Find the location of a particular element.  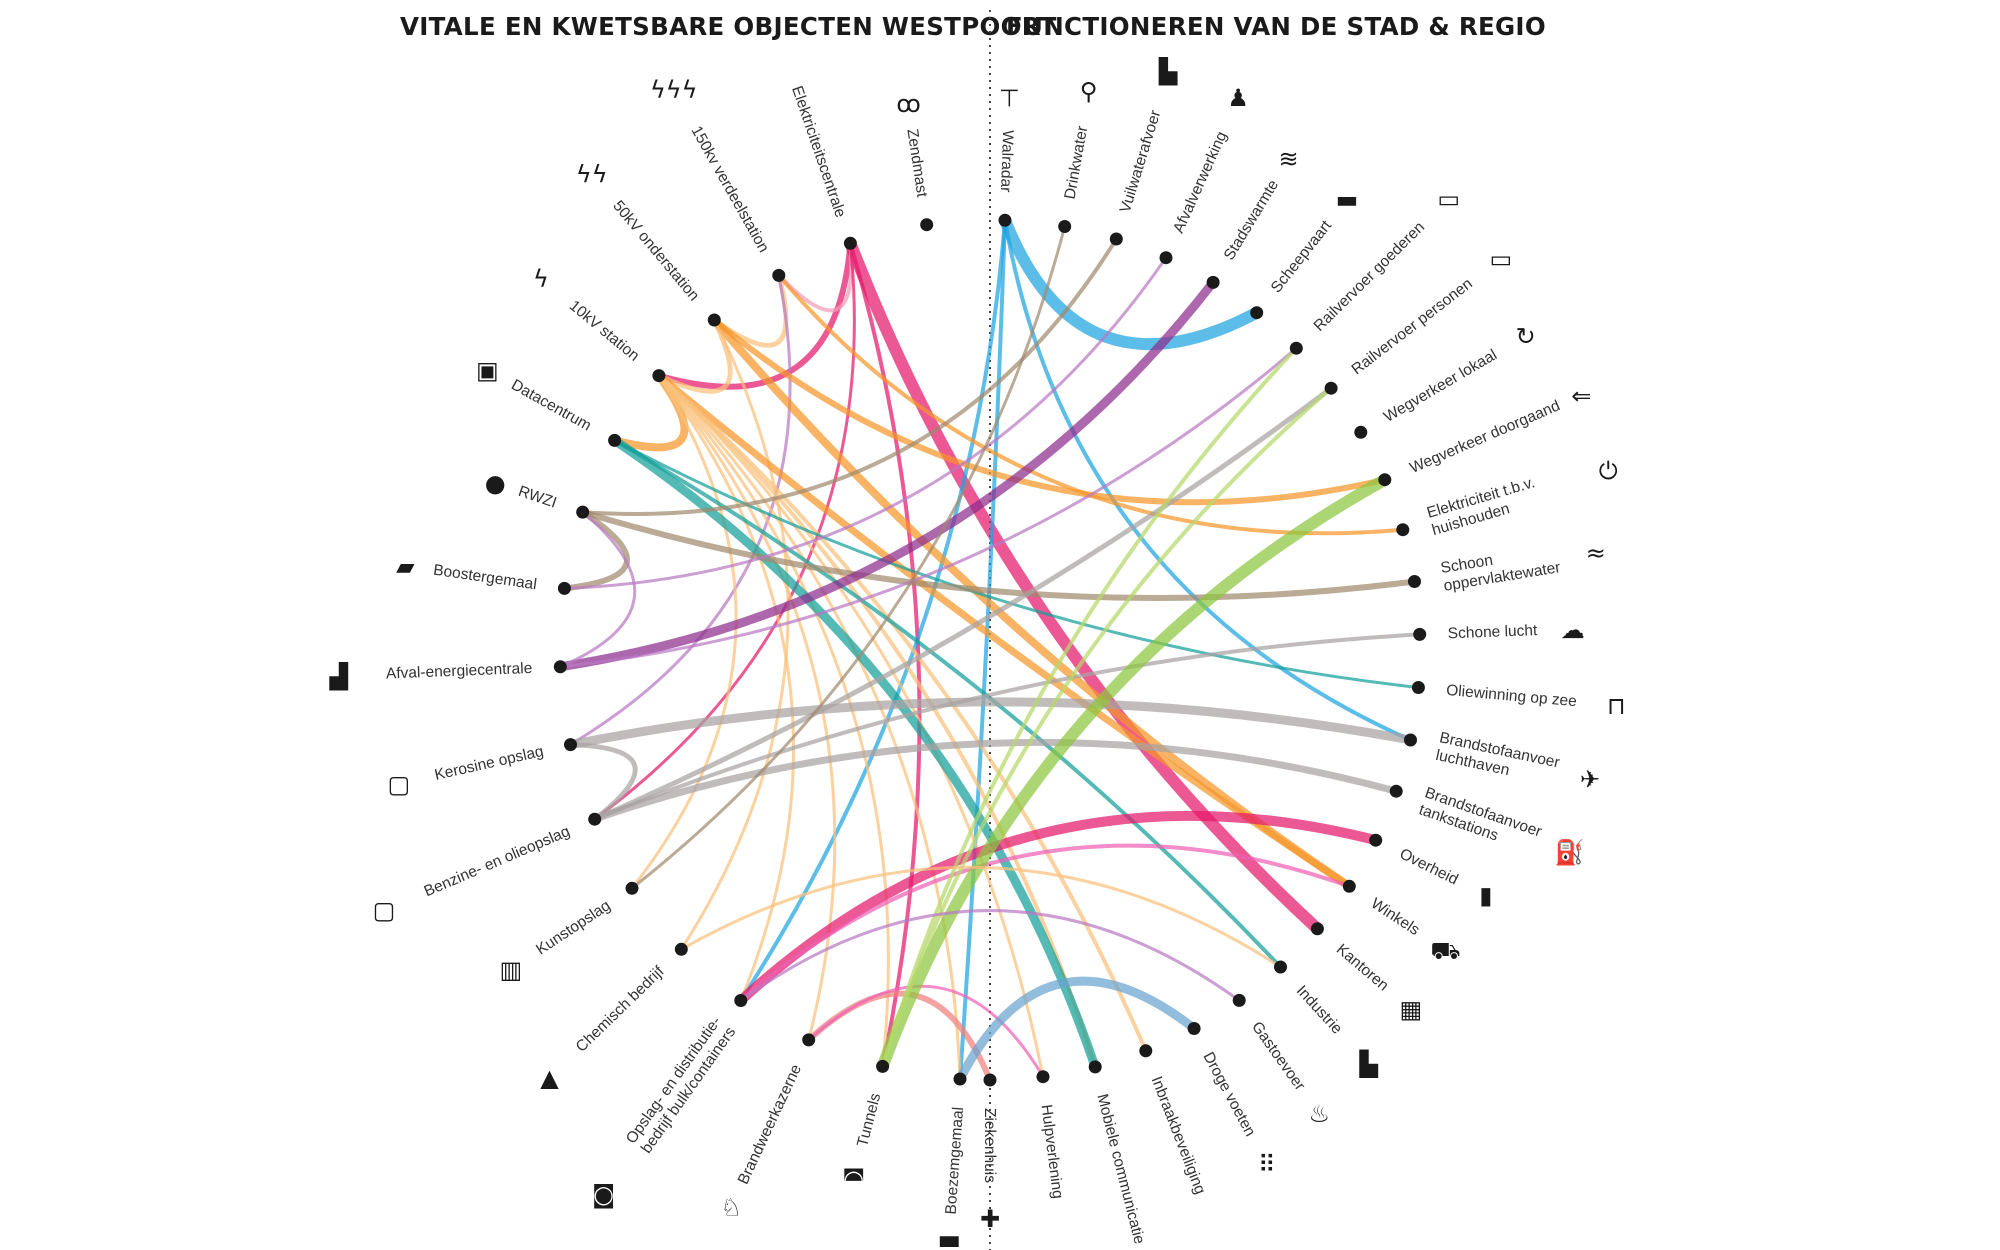

node-dot-drinkwater is located at coordinates (1065, 226).